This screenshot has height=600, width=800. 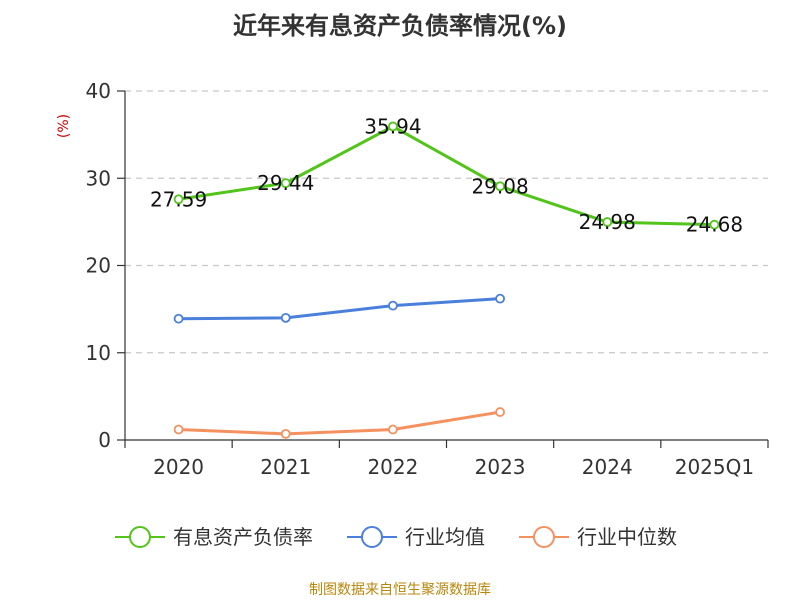 What do you see at coordinates (627, 537) in the screenshot?
I see `legend-label: 行业中位数` at bounding box center [627, 537].